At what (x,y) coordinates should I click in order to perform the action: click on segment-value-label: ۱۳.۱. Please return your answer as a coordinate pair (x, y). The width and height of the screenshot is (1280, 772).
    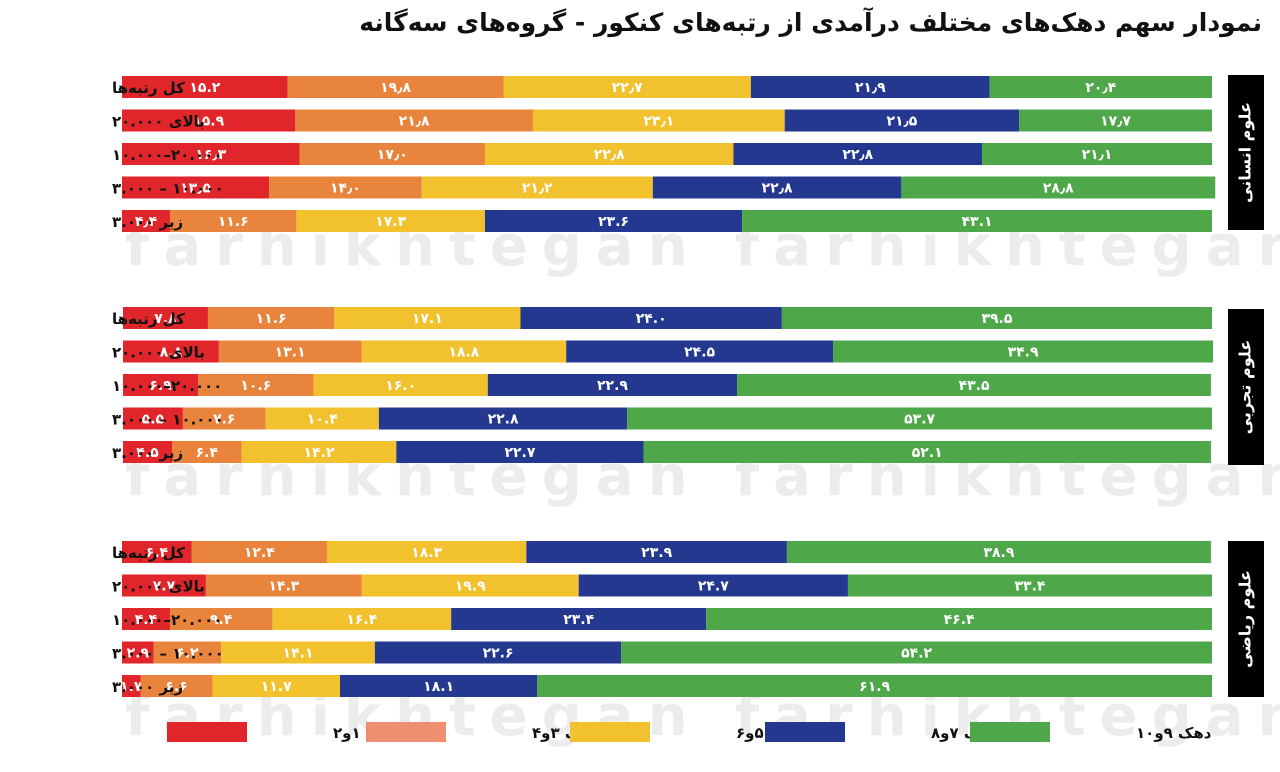
    Looking at the image, I should click on (290, 353).